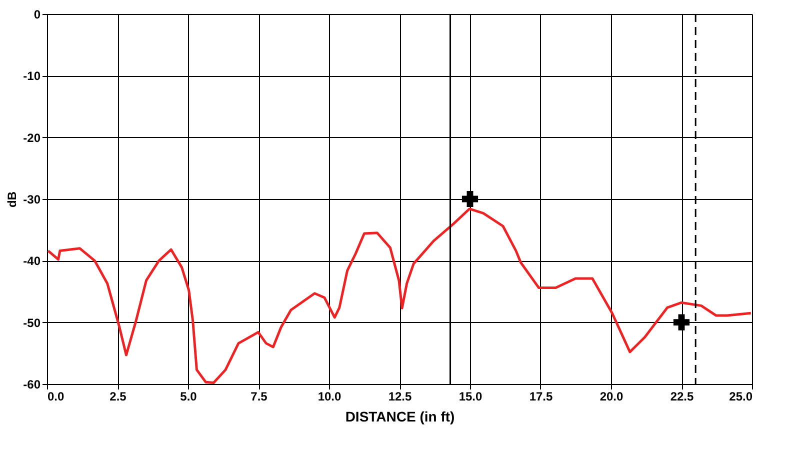 The image size is (800, 455). What do you see at coordinates (32, 199) in the screenshot?
I see `y-tick-label: -30` at bounding box center [32, 199].